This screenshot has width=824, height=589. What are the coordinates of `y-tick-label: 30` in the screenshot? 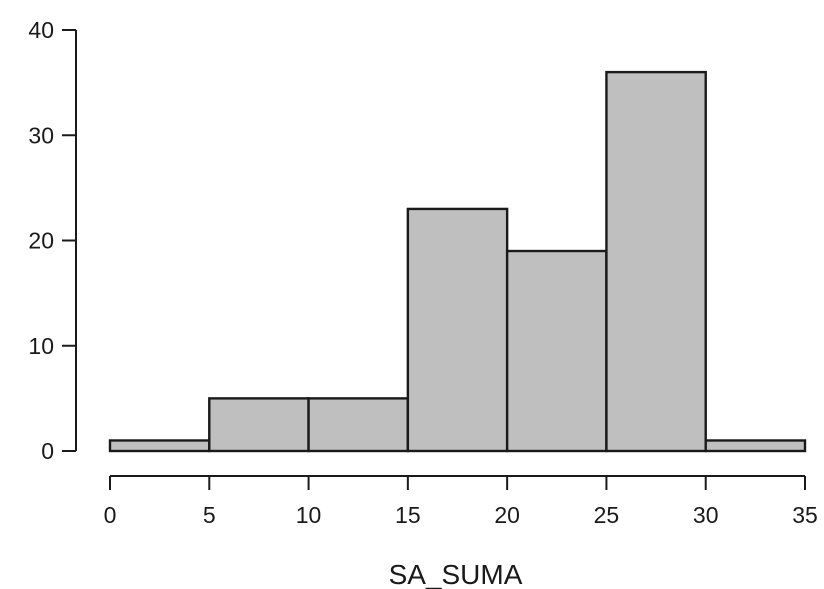 It's located at (41, 135).